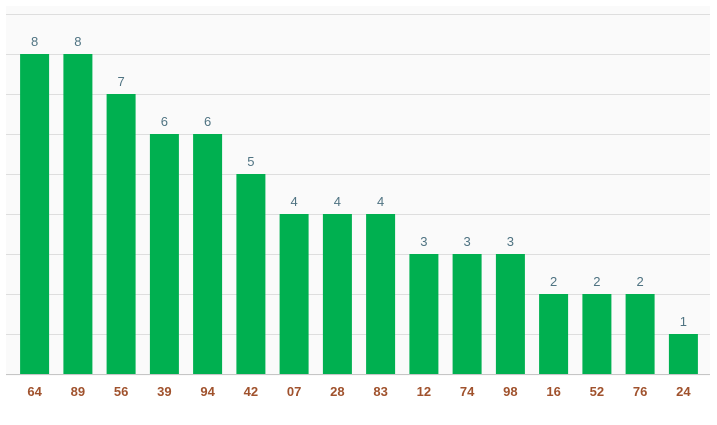 The width and height of the screenshot is (717, 425). What do you see at coordinates (380, 201) in the screenshot?
I see `value-label-83: 4` at bounding box center [380, 201].